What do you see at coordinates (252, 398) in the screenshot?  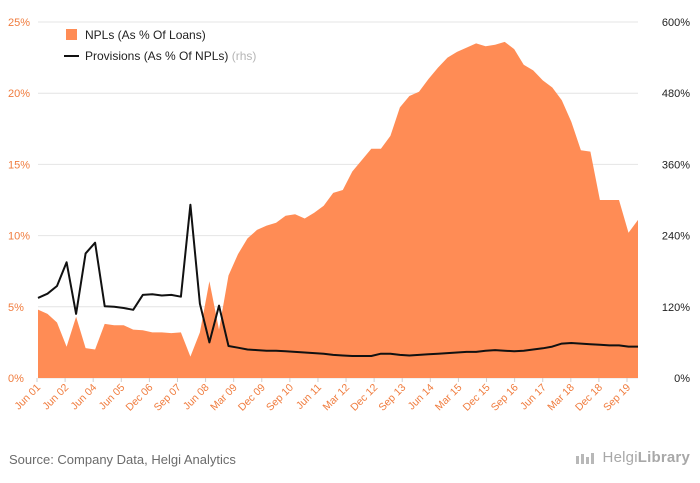 I see `x-tick-label: Dec 09` at bounding box center [252, 398].